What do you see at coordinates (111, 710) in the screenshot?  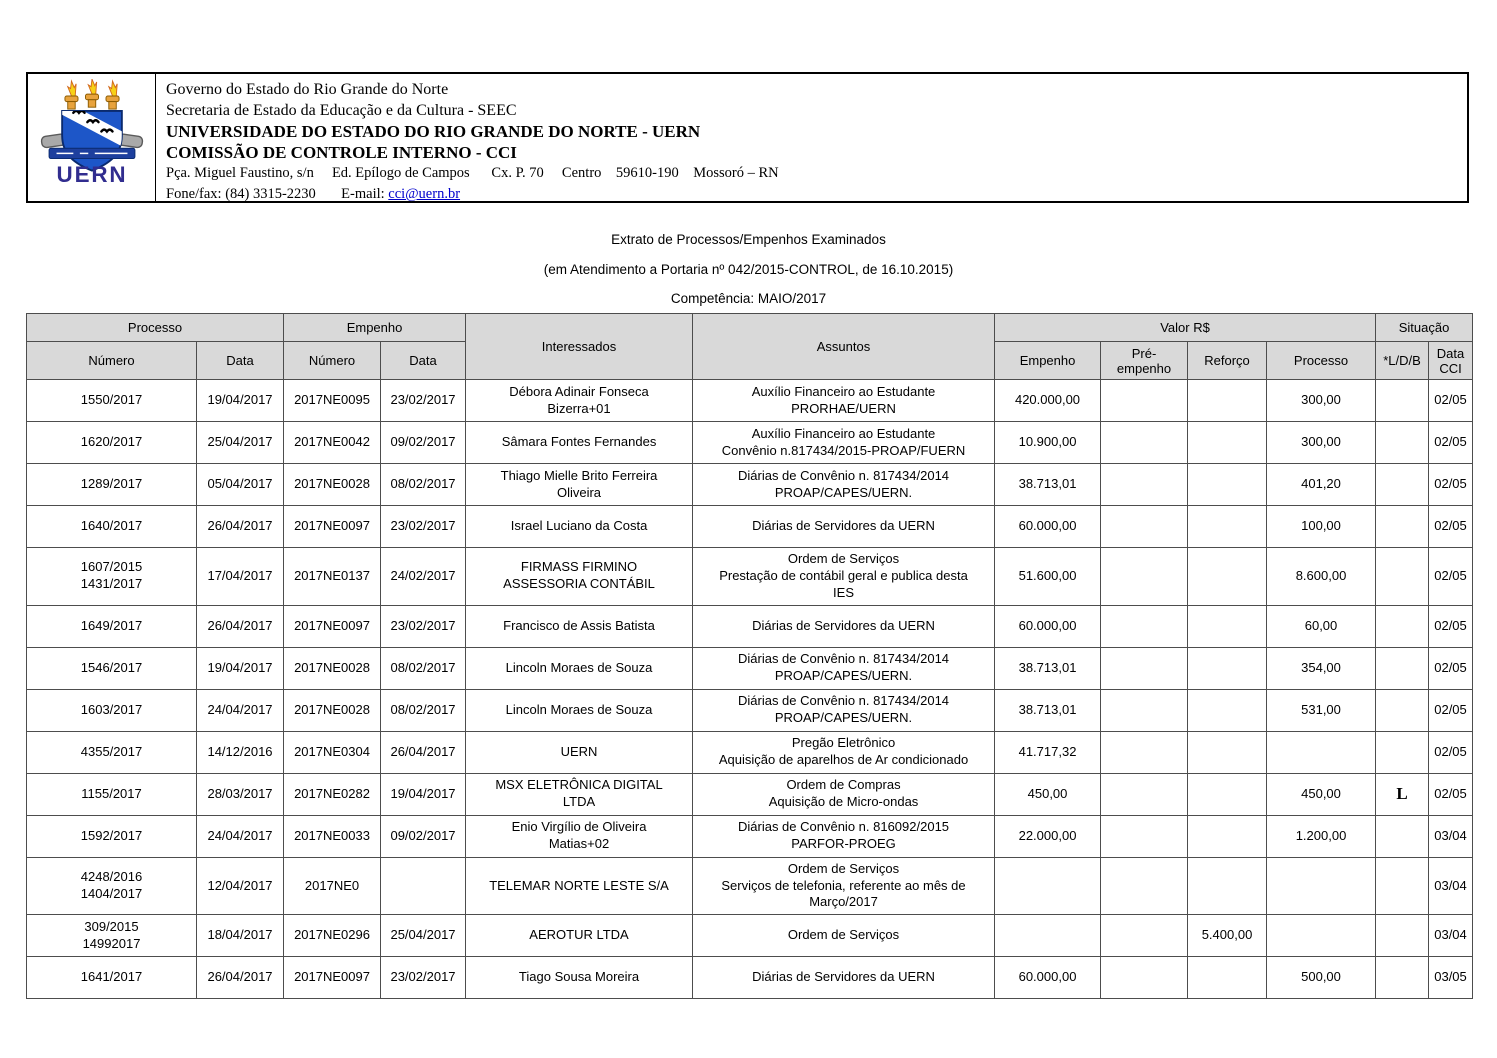 I see `cell-processo-numero: 1603/2017` at bounding box center [111, 710].